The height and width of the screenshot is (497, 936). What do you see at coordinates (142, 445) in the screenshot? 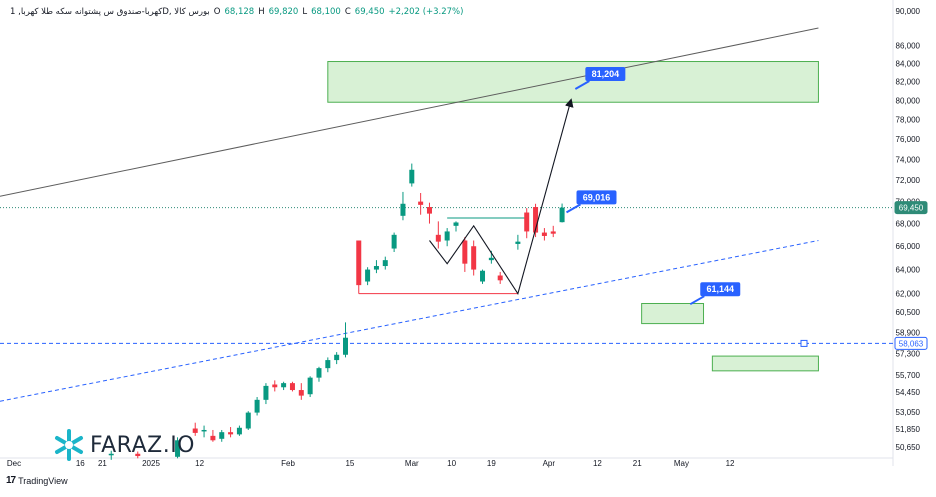
I see `watermark-text: FARAZ.IO` at bounding box center [142, 445].